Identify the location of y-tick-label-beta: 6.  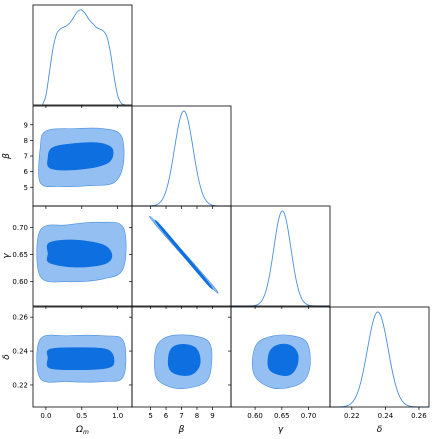
(26, 172).